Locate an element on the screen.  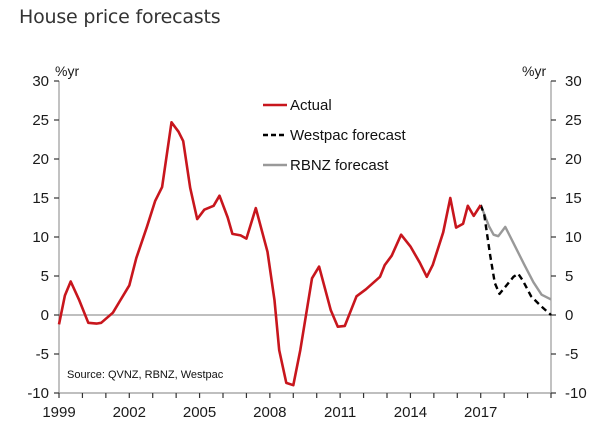
x-tick-label: 2005 is located at coordinates (199, 412).